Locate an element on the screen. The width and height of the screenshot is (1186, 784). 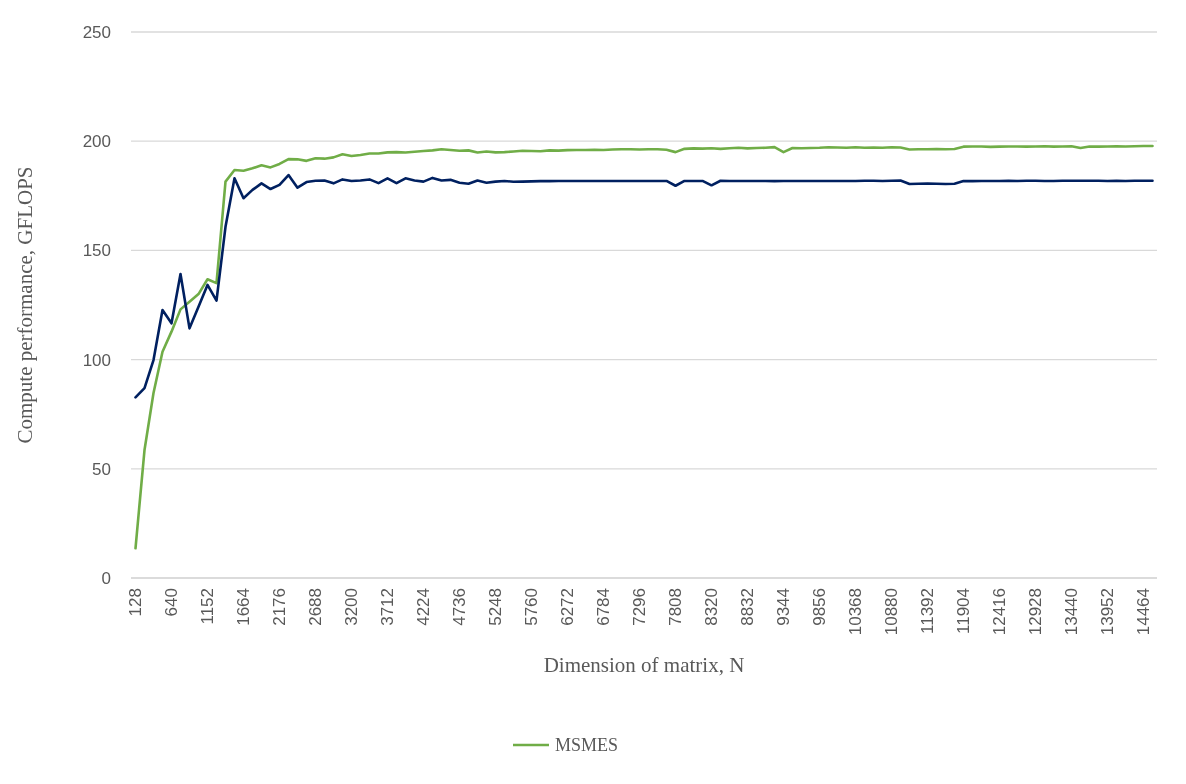
x-tick-label: 12416 is located at coordinates (1000, 612).